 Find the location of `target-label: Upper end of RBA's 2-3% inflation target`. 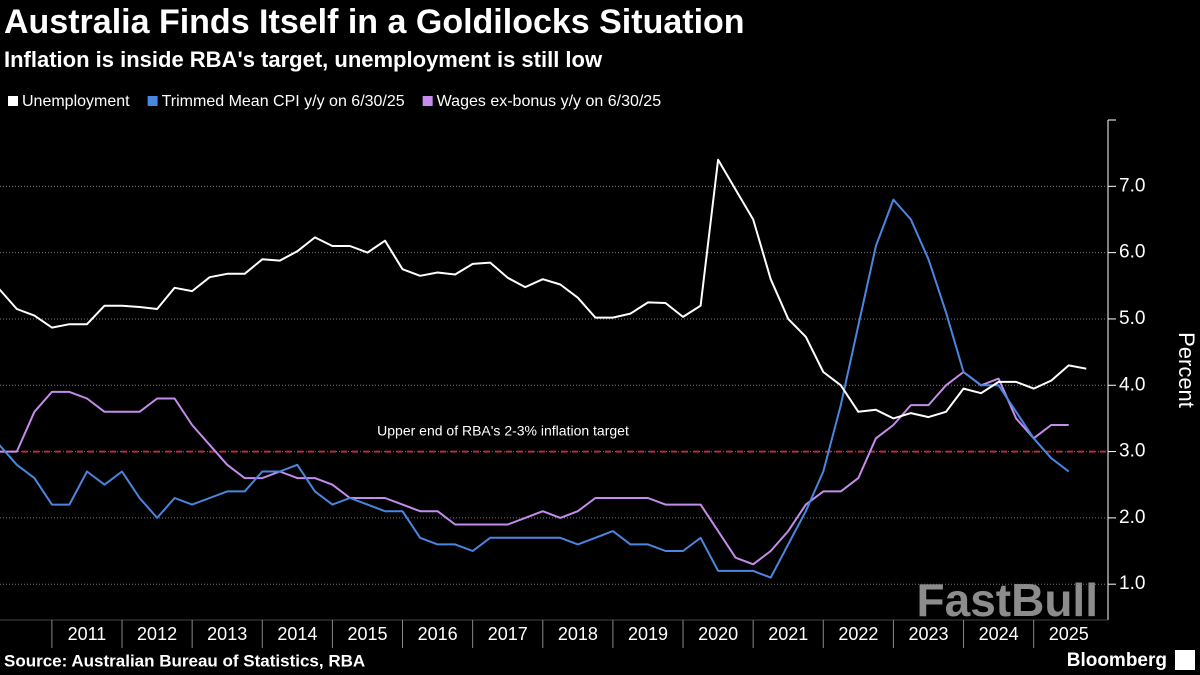

target-label: Upper end of RBA's 2-3% inflation target is located at coordinates (503, 430).